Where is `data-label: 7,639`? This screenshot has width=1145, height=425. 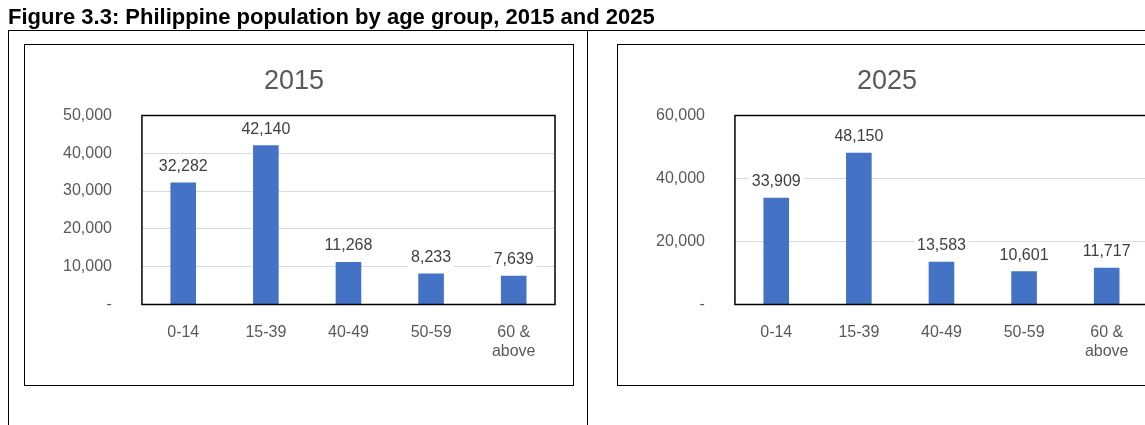 data-label: 7,639 is located at coordinates (513, 259).